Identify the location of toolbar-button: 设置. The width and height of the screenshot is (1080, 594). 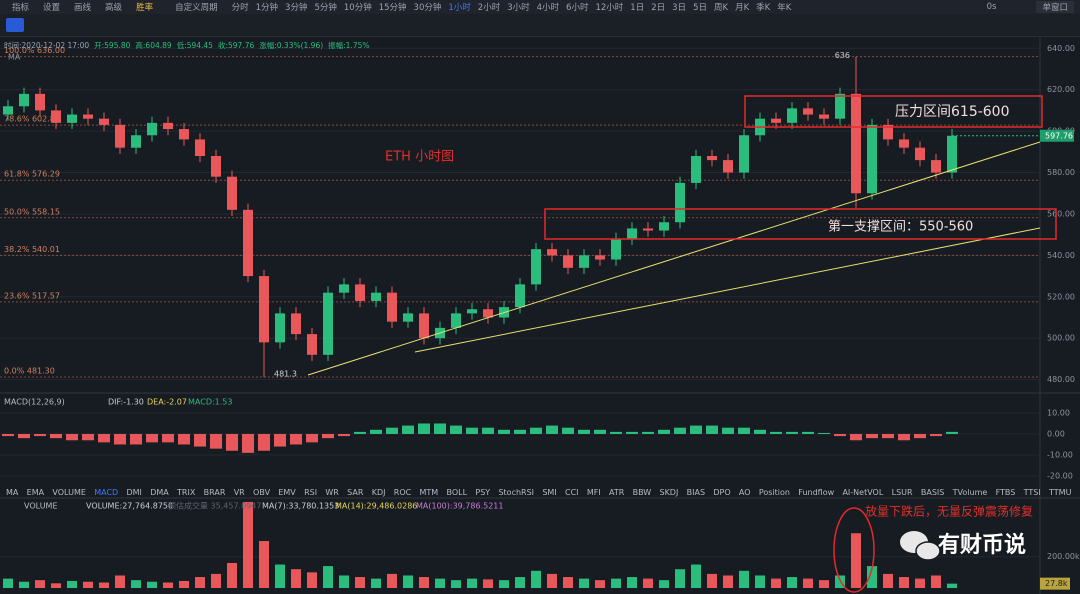
(52, 8).